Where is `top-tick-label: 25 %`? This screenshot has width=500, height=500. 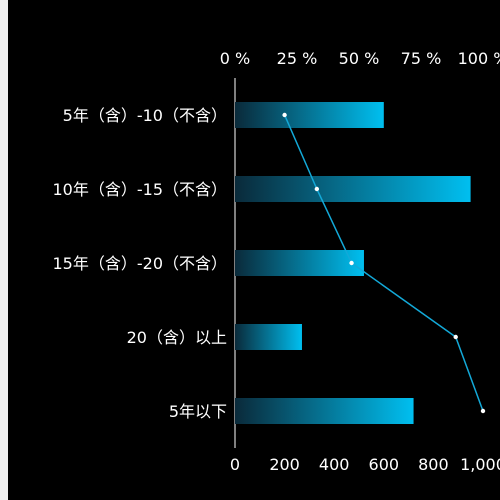
top-tick-label: 25 % is located at coordinates (297, 58).